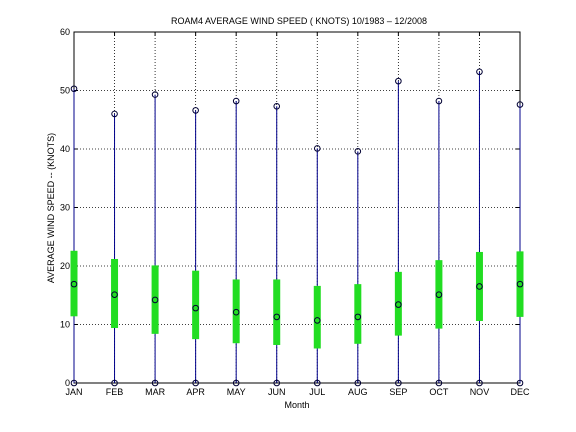  I want to click on y-tick-label: 30, so click(65, 208).